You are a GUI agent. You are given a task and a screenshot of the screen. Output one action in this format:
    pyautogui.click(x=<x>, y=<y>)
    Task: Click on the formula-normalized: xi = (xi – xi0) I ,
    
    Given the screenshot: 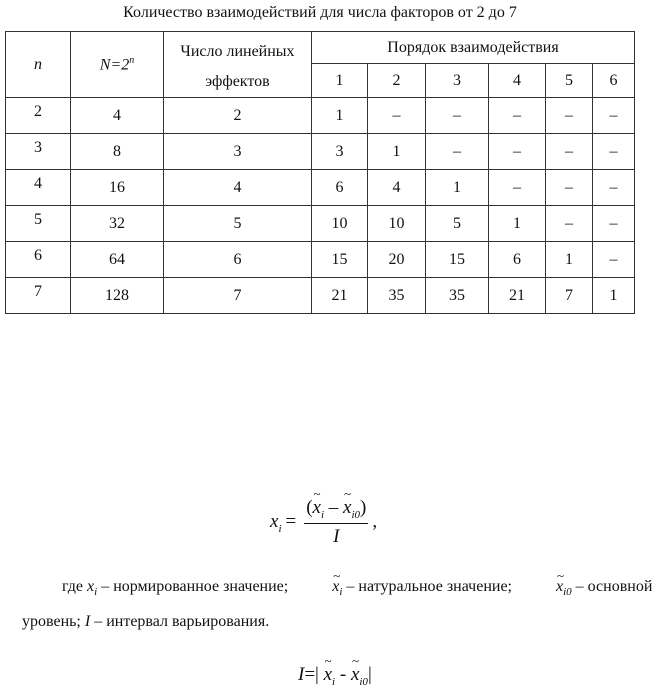 What is the action you would take?
    pyautogui.click(x=323, y=517)
    